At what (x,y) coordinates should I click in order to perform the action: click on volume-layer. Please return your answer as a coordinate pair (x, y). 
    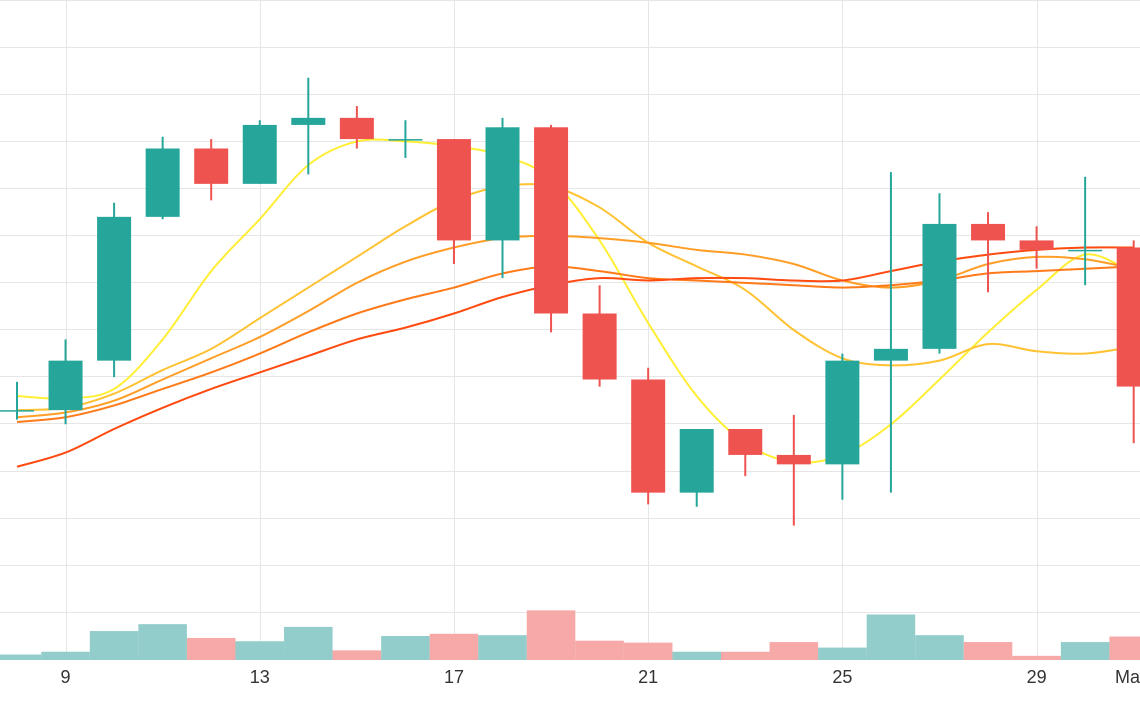
    Looking at the image, I should click on (570, 635).